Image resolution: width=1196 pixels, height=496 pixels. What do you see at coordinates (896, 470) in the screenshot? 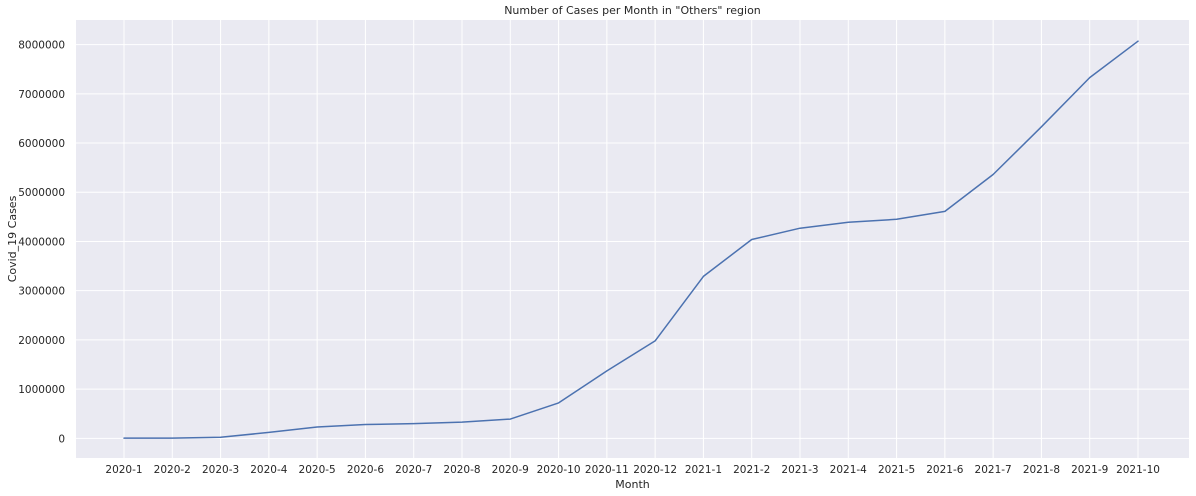
I see `x-tick-label: 2021-5` at bounding box center [896, 470].